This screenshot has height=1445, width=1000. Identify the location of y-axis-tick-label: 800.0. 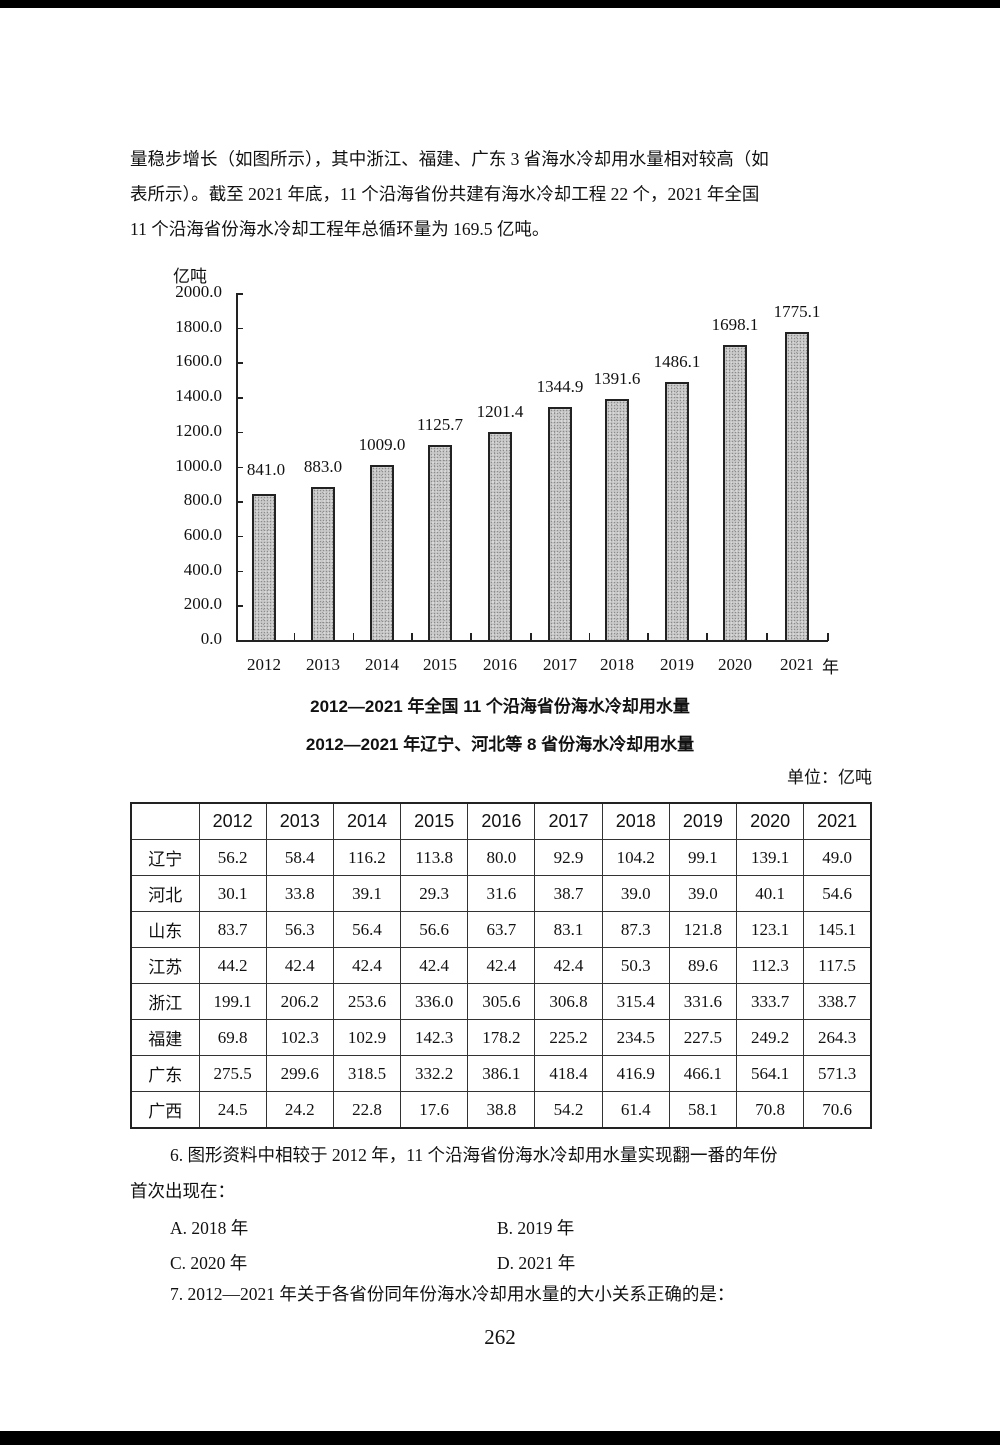
(202, 500).